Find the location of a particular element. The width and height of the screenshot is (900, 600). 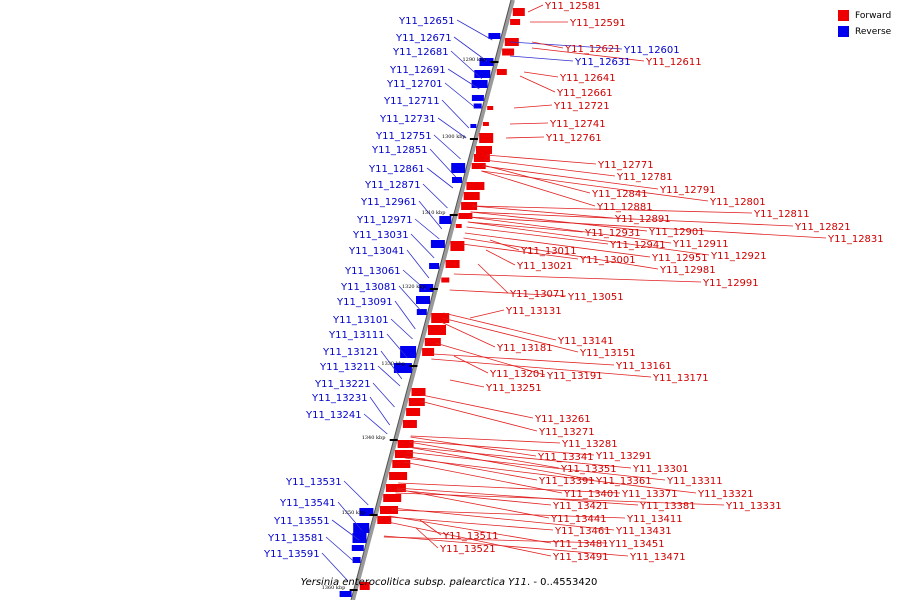

forward-gene-label: Y11_13351 is located at coordinates (588, 469).